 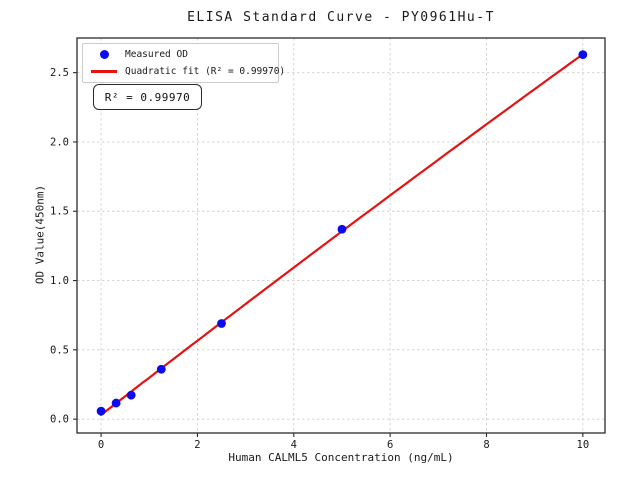 I want to click on x-tick-label: 0, so click(x=101, y=445).